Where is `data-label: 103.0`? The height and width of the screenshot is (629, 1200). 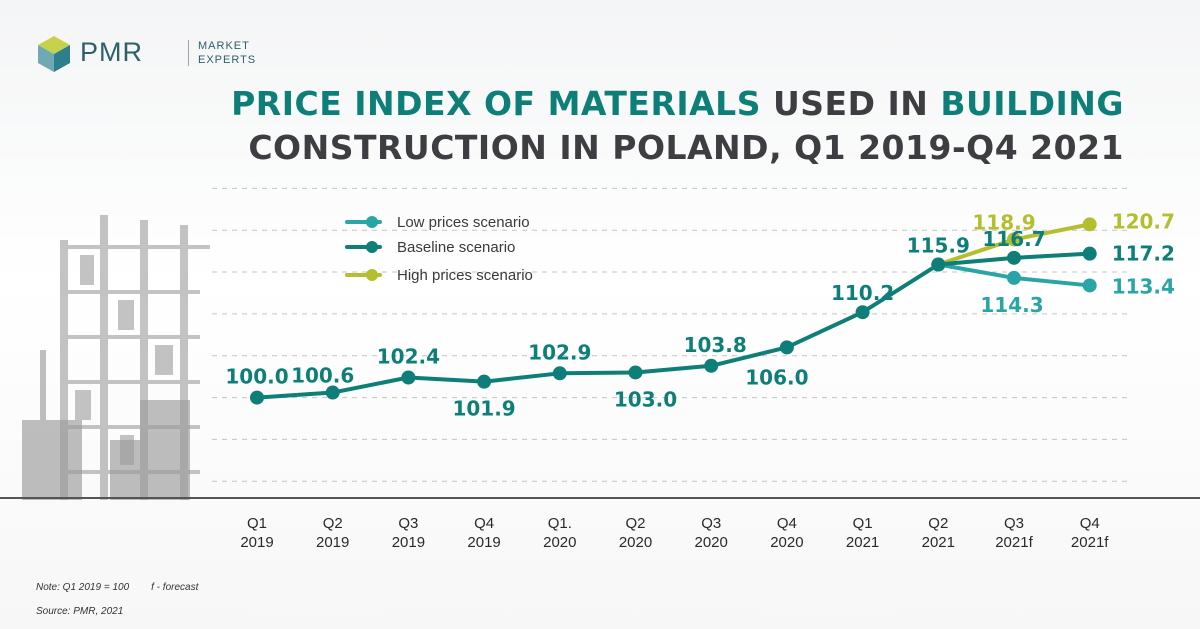
data-label: 103.0 is located at coordinates (645, 399).